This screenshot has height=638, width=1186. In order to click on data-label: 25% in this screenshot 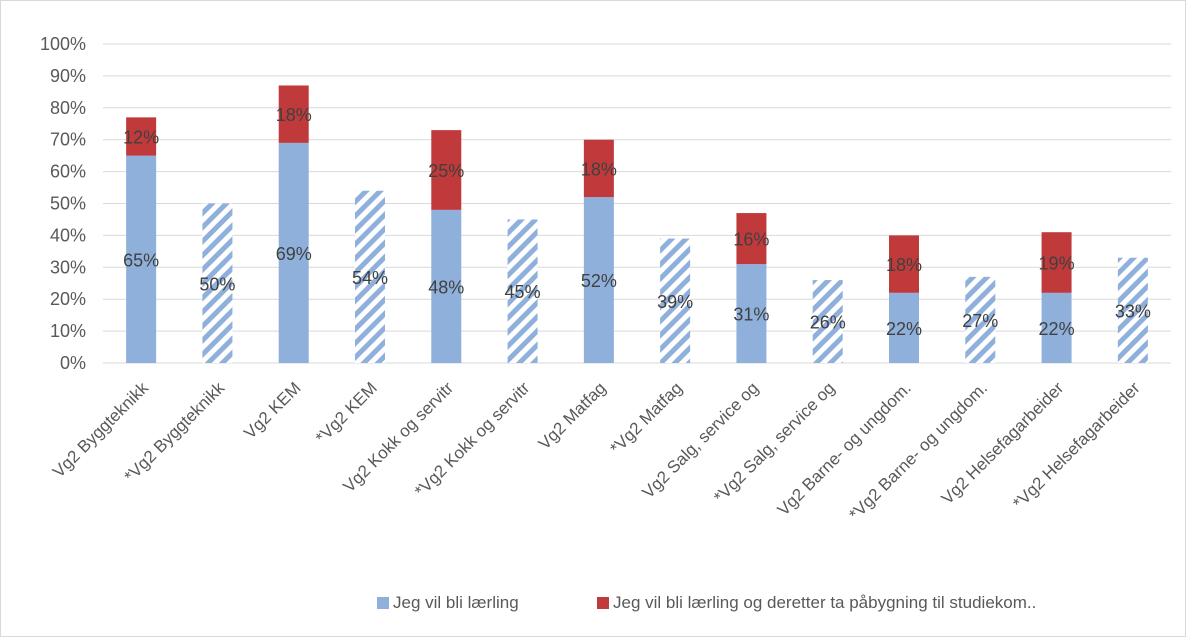, I will do `click(446, 171)`.